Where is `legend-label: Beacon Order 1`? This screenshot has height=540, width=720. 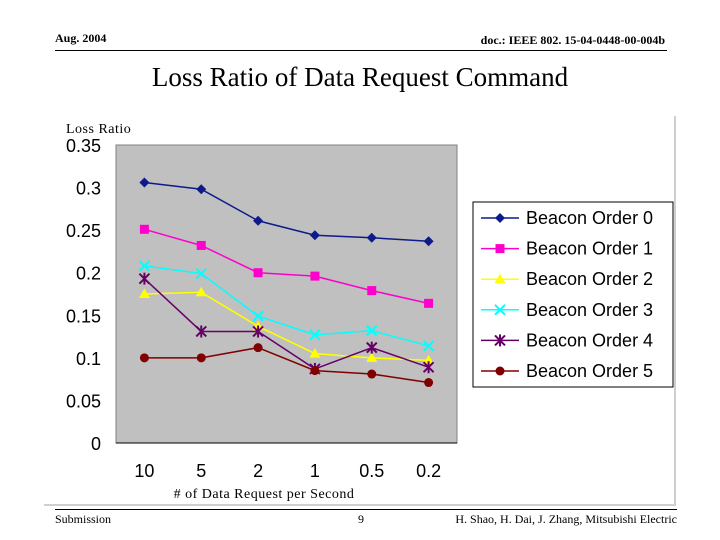
legend-label: Beacon Order 1 is located at coordinates (589, 249).